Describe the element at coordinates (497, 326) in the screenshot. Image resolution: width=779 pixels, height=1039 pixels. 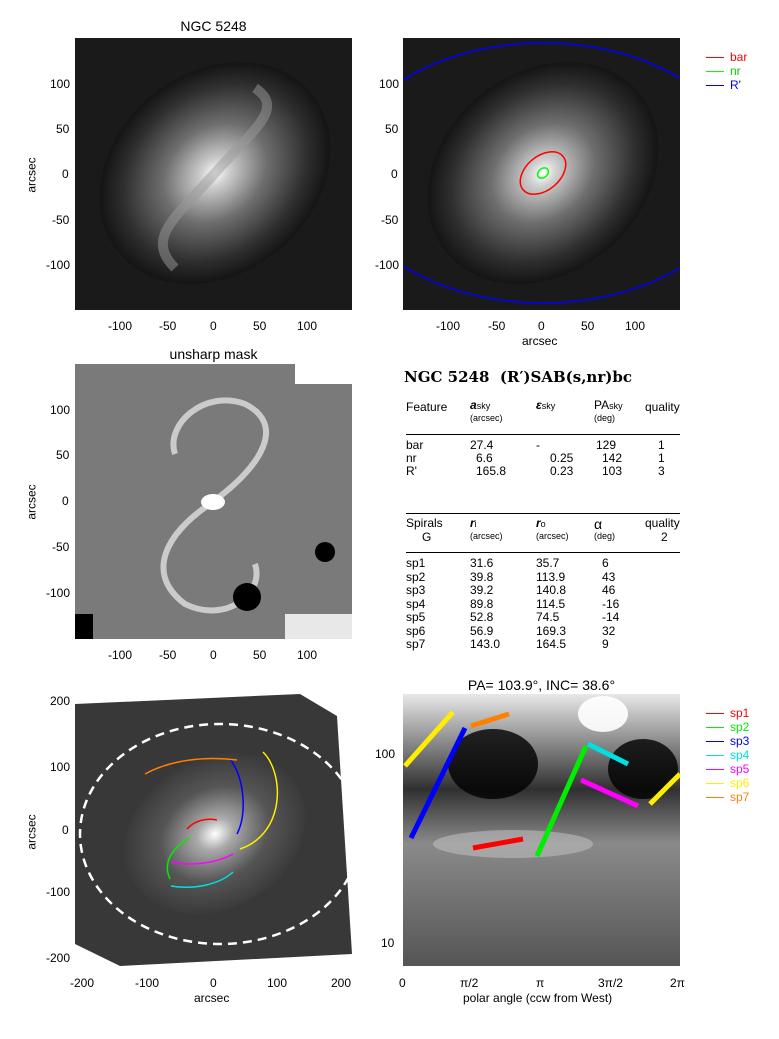
I see `p2-xtick: -50` at that location.